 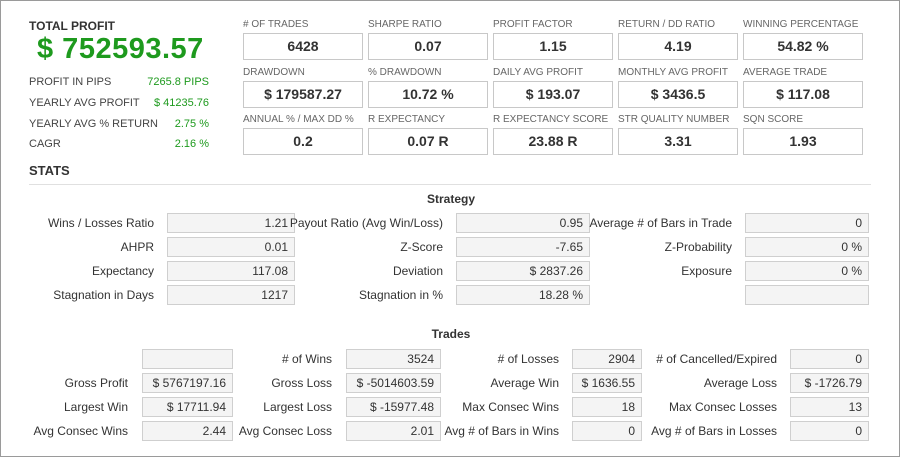 I want to click on metric-sharpe-ratio: SHARPE RATIO 0.07, so click(x=428, y=39).